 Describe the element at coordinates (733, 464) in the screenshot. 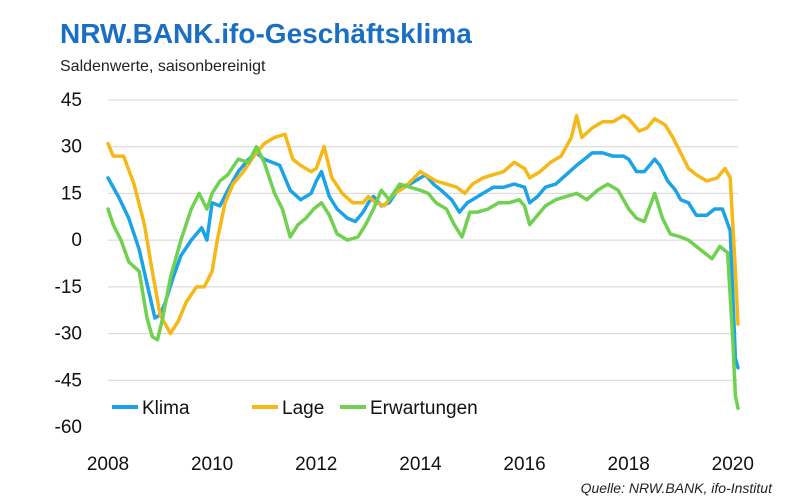

I see `x-tick-label: 2020` at that location.